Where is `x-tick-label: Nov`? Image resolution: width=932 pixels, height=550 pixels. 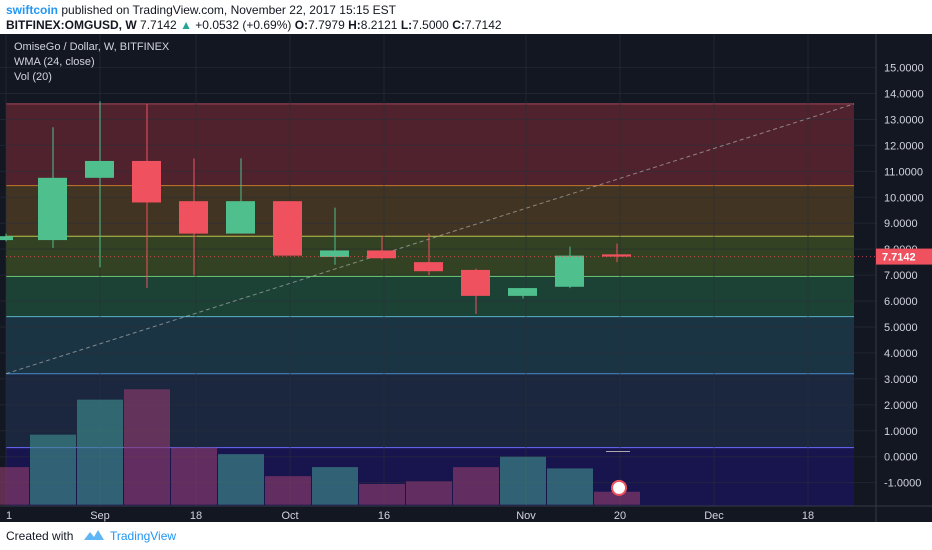
x-tick-label: Nov is located at coordinates (526, 516).